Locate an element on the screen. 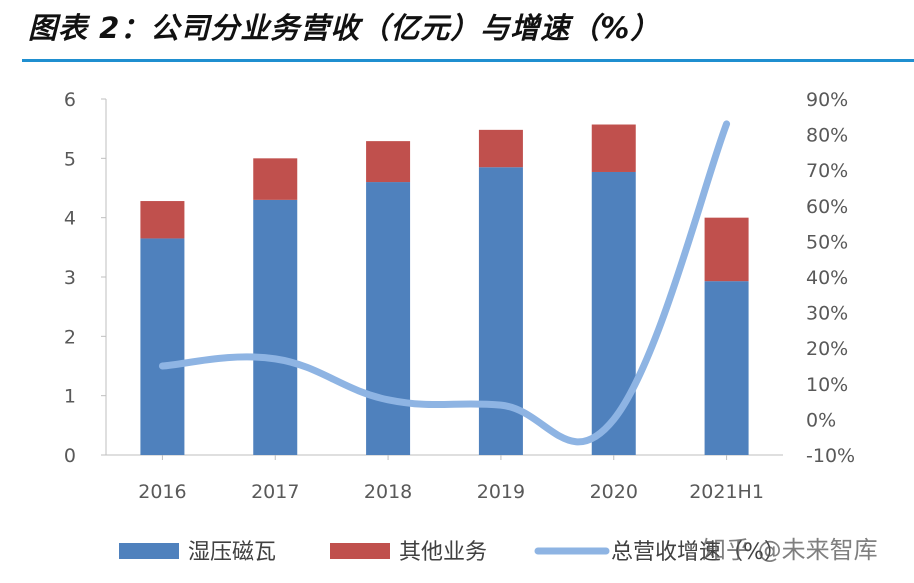 The image size is (914, 583). x-tick-label: 2017 is located at coordinates (275, 492).